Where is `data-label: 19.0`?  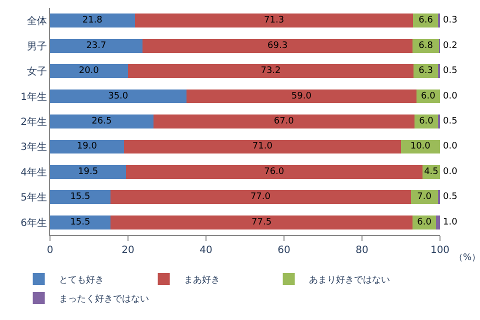
data-label: 19.0 is located at coordinates (87, 147).